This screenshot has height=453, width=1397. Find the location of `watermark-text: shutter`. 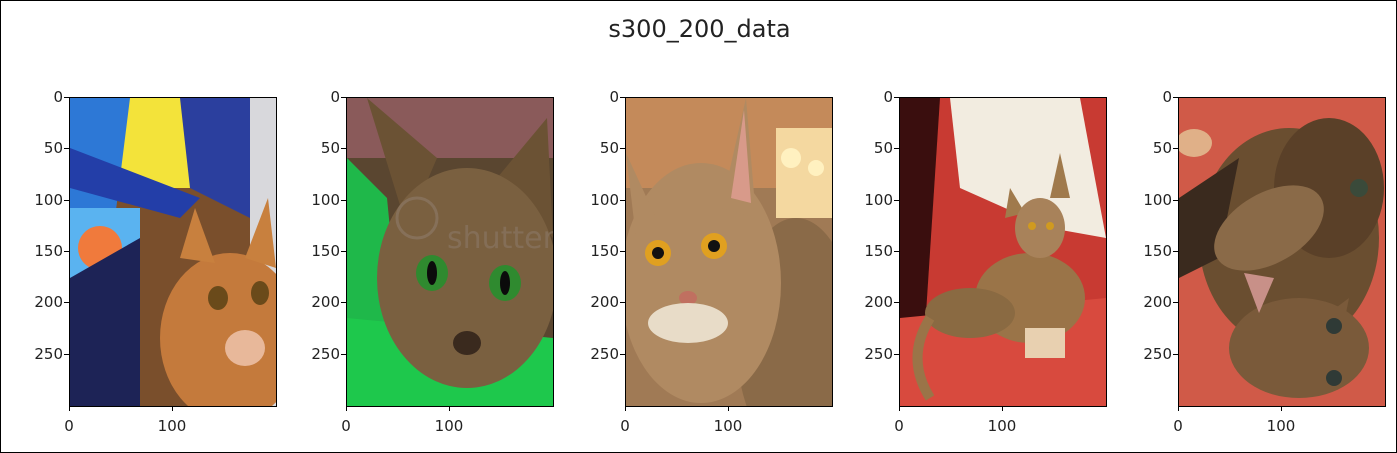

watermark-text: shutter is located at coordinates (500, 238).